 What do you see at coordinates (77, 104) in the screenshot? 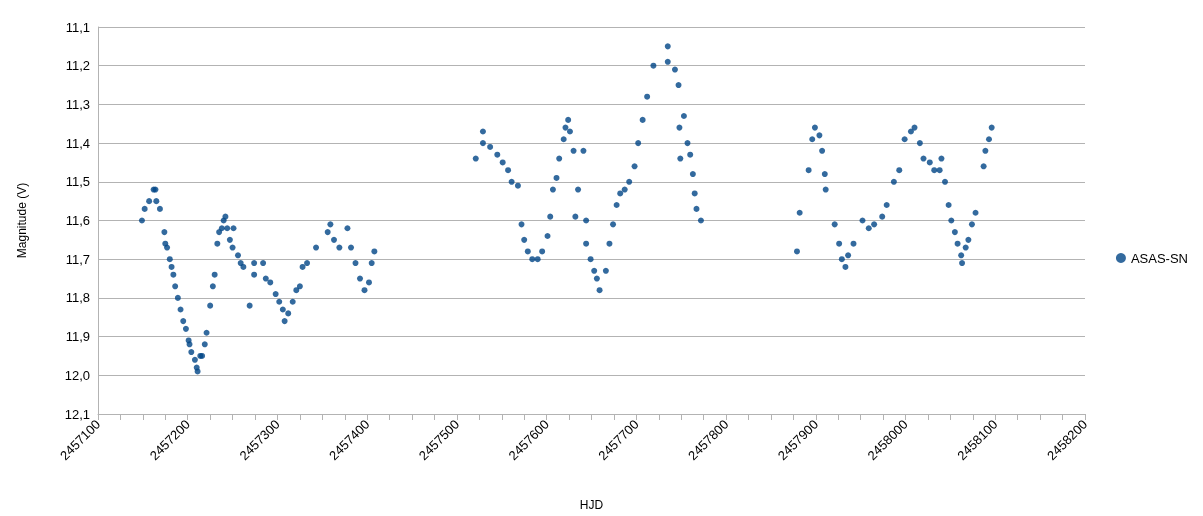
I see `y-tick-label: 11,3` at bounding box center [77, 104].